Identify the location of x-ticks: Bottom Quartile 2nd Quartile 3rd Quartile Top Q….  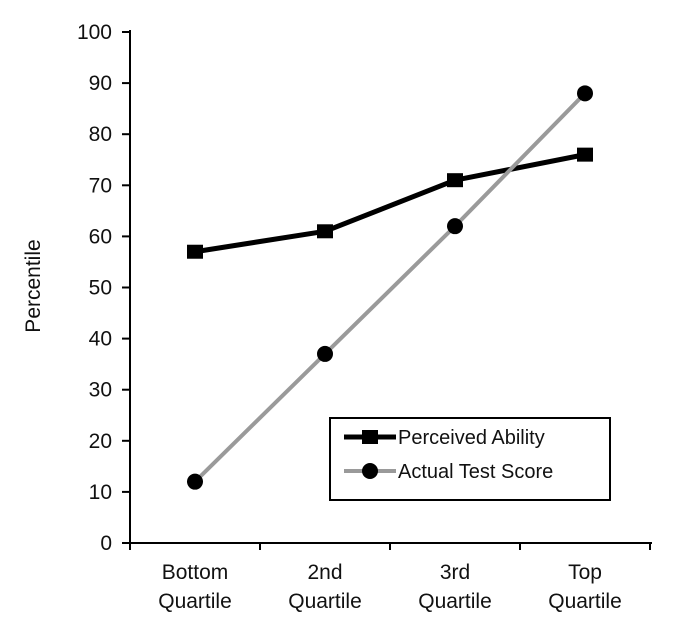
(390, 578).